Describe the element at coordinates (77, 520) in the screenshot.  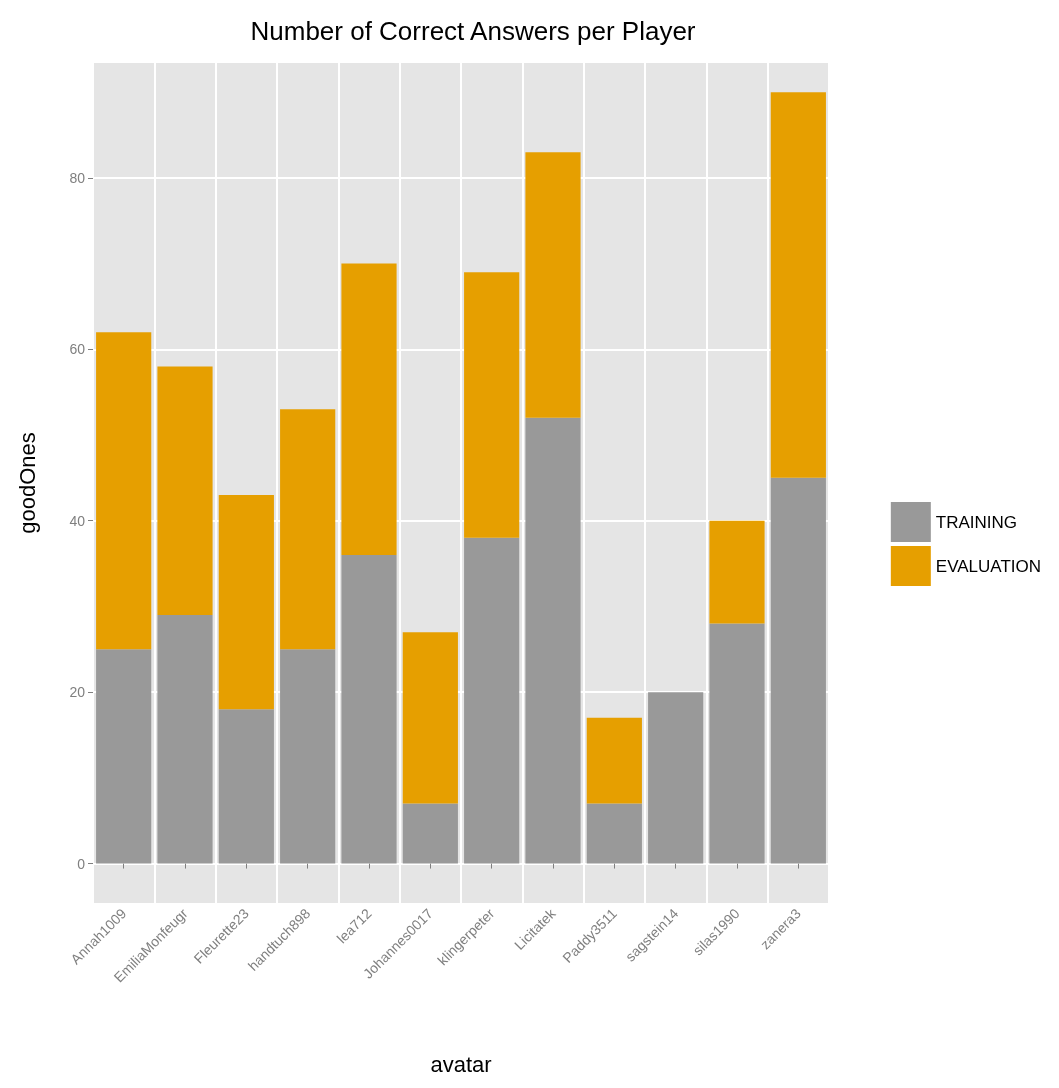
I see `y-tick-label: 40` at that location.